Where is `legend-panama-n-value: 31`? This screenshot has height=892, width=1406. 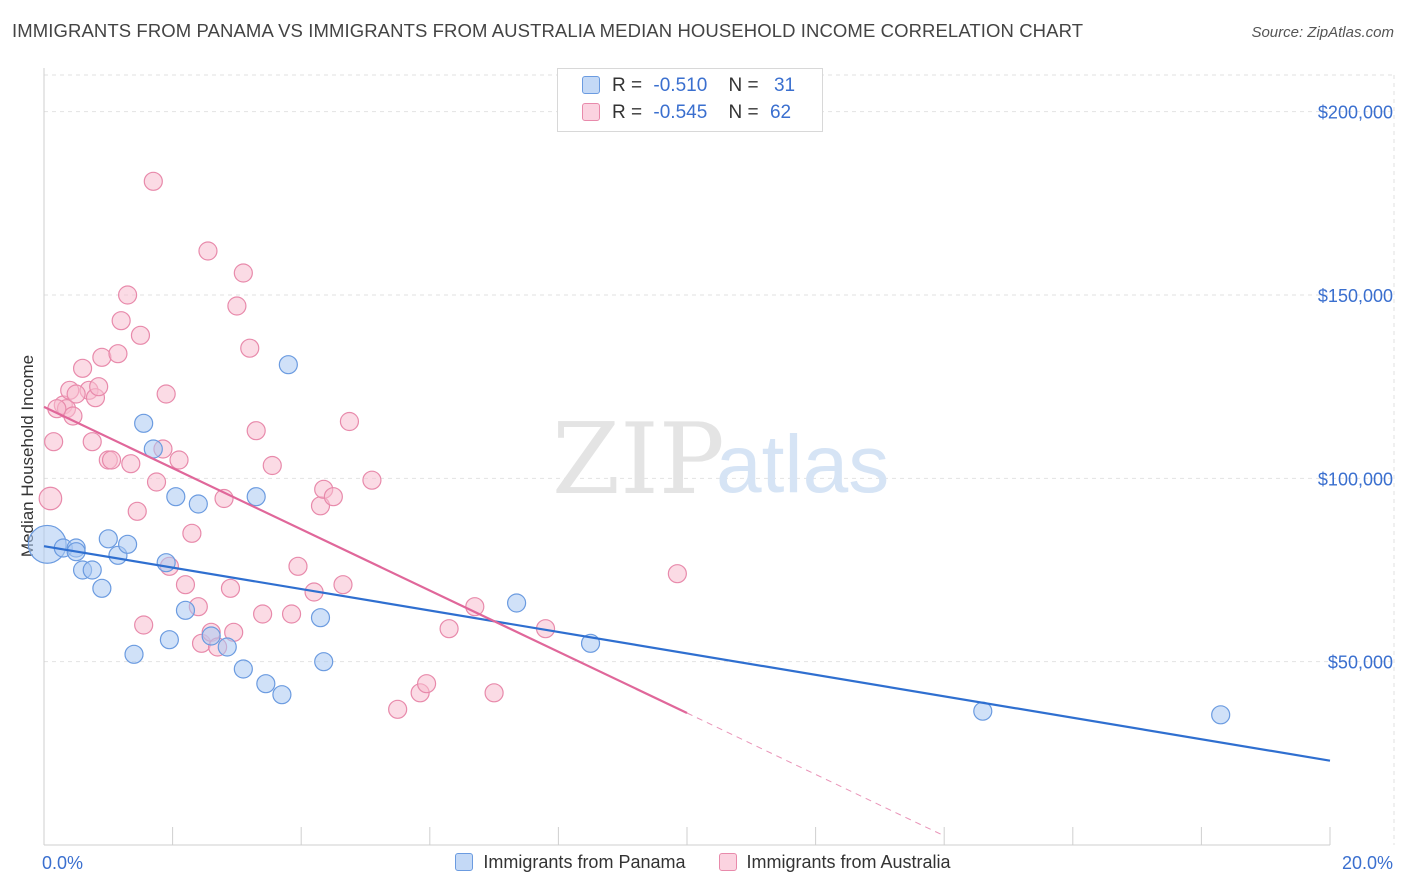
legend-panama-n-value: 31 is located at coordinates (784, 85).